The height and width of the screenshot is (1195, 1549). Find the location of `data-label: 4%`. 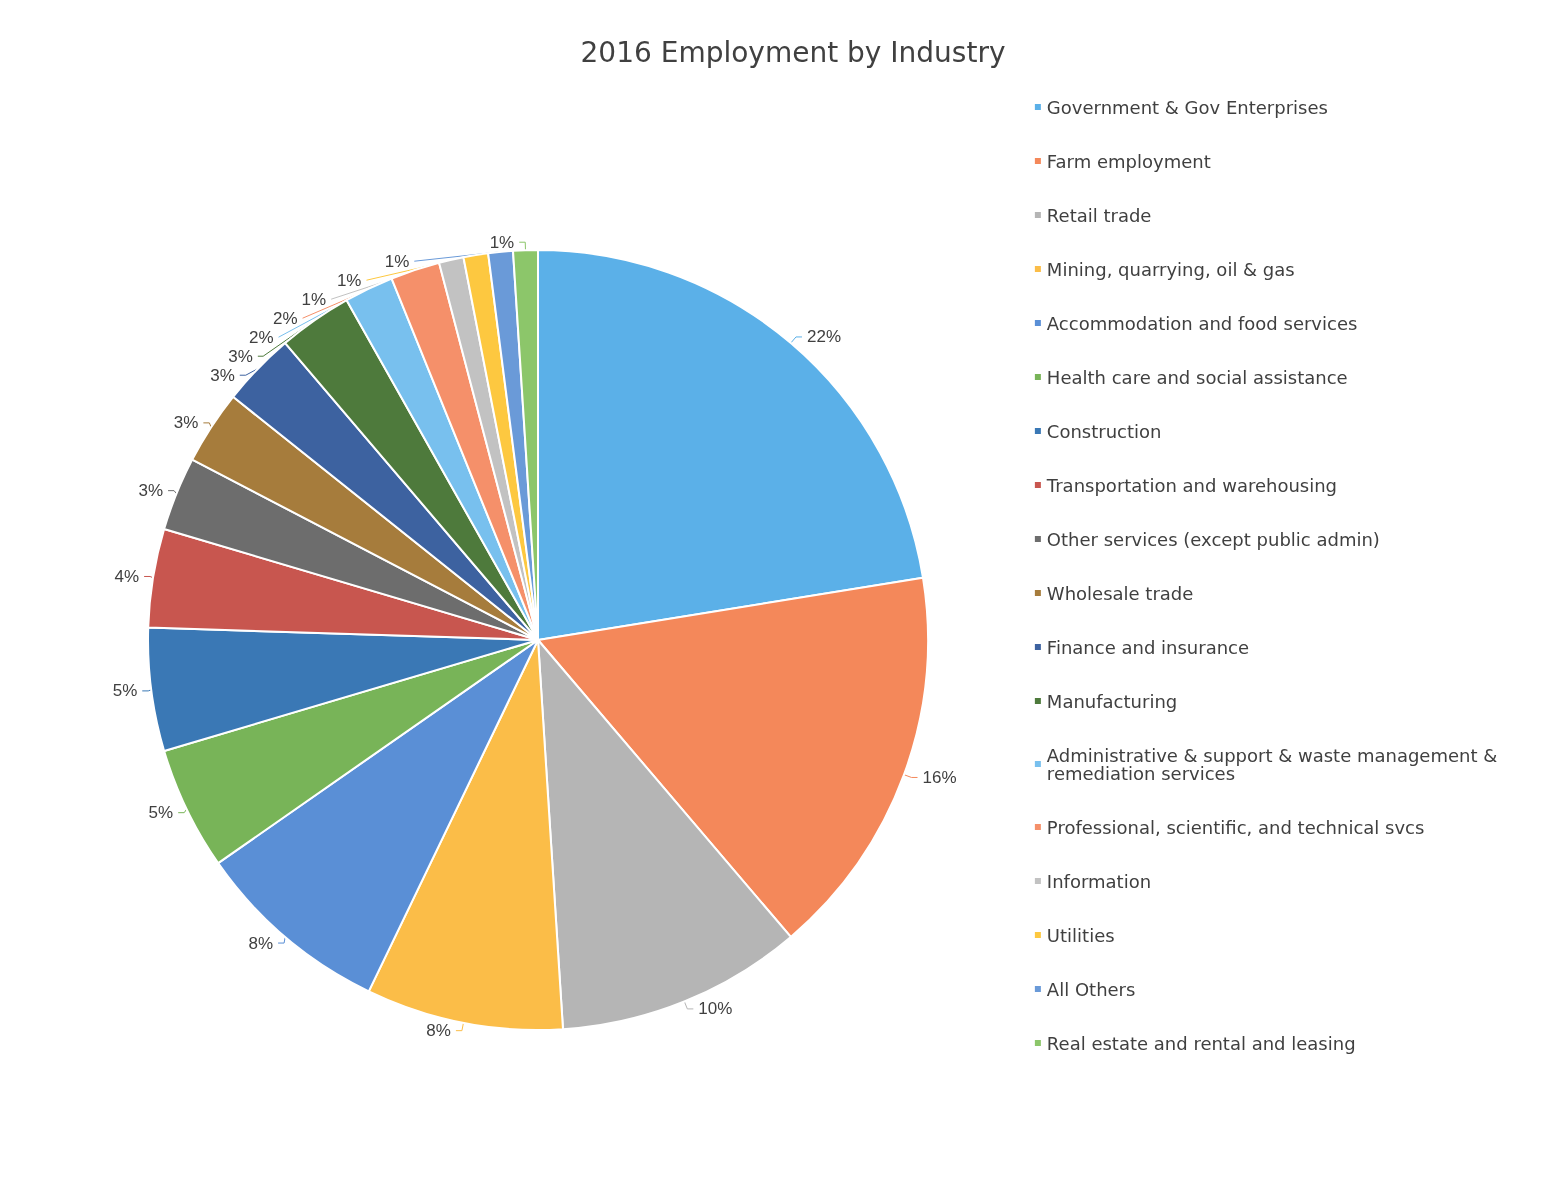

data-label: 4% is located at coordinates (127, 576).